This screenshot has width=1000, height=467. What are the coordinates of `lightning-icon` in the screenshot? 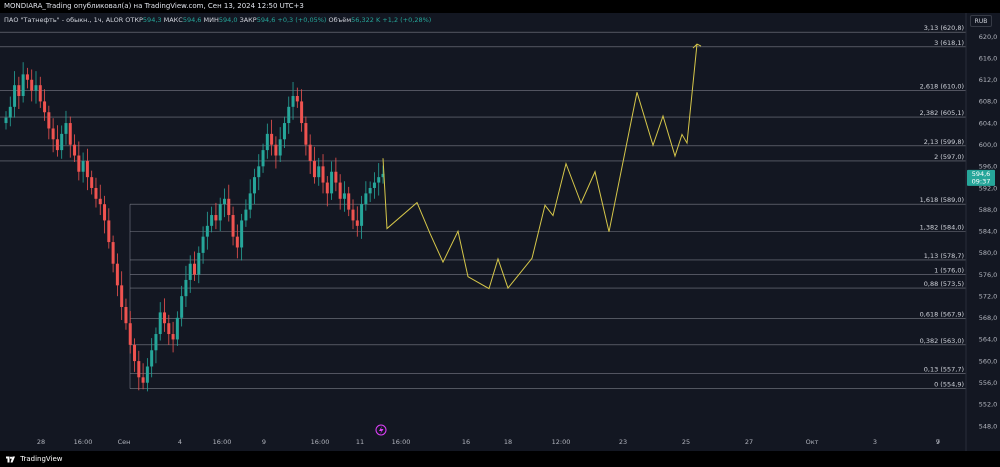 It's located at (381, 430).